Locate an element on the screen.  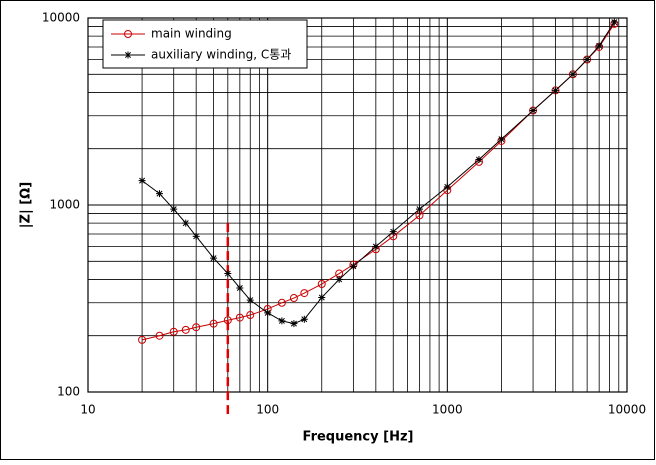
y-axis-label: |Z| [Ω] is located at coordinates (26, 205).